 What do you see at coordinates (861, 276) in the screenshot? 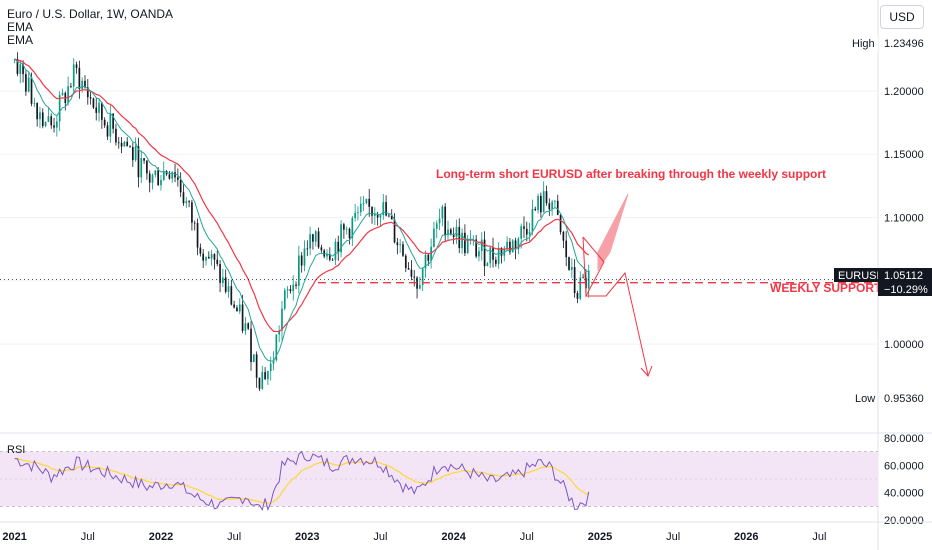
I see `symbol-label: EURUSD` at bounding box center [861, 276].